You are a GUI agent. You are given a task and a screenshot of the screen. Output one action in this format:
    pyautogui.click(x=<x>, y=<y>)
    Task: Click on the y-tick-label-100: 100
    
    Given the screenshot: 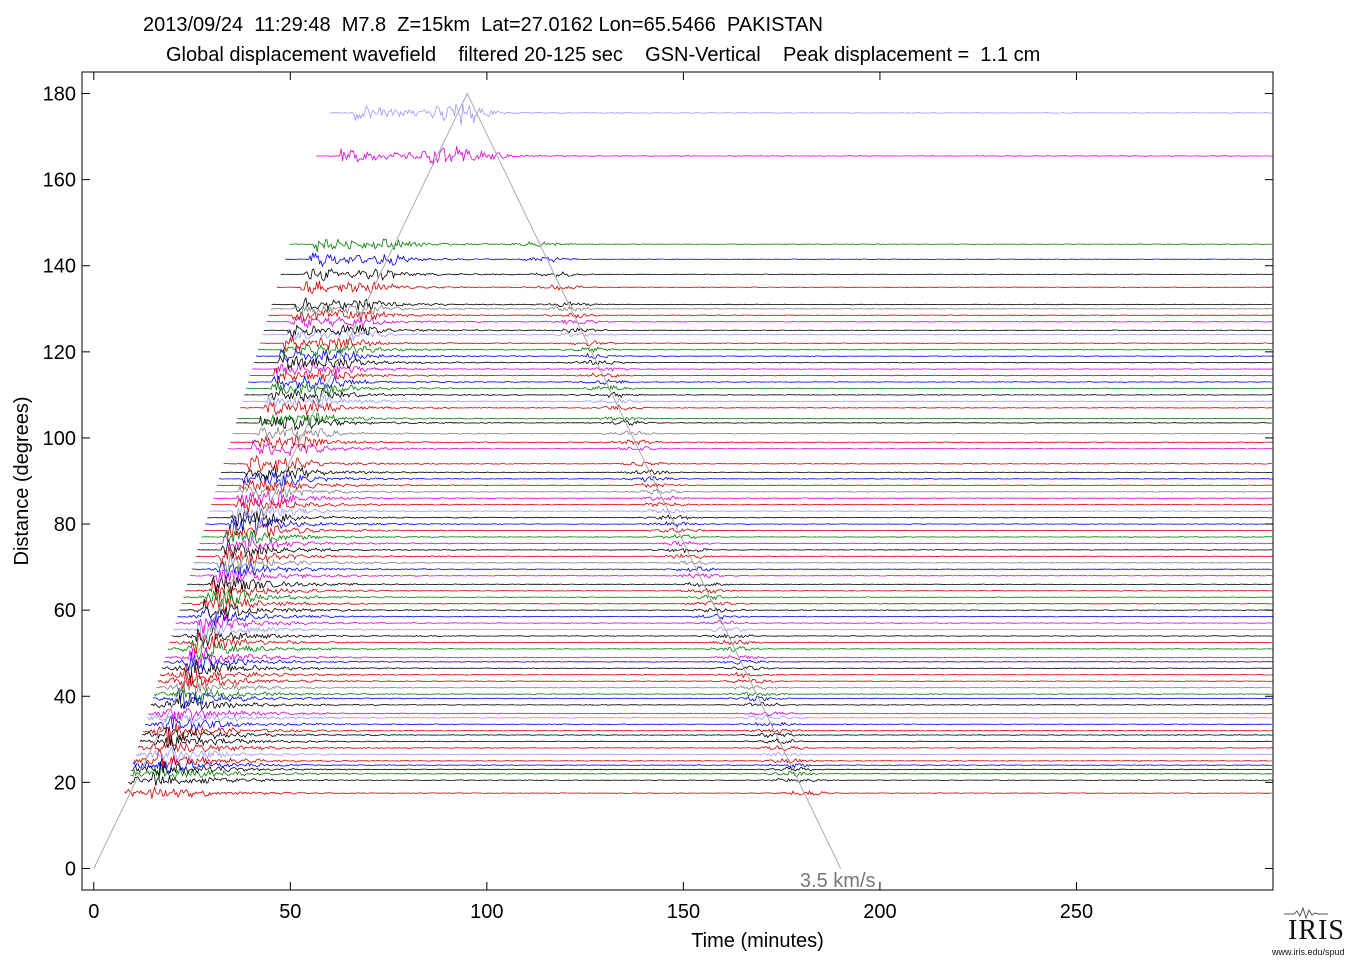 What is the action you would take?
    pyautogui.click(x=59, y=439)
    